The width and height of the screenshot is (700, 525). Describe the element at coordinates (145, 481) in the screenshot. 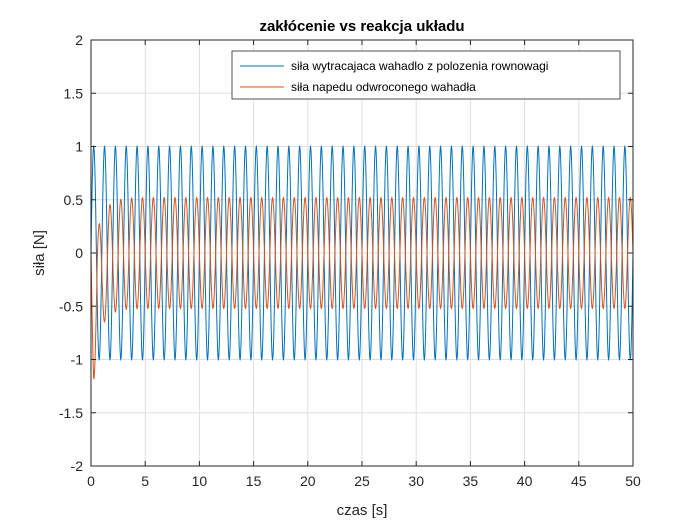

I see `x-tick-label: 5` at that location.